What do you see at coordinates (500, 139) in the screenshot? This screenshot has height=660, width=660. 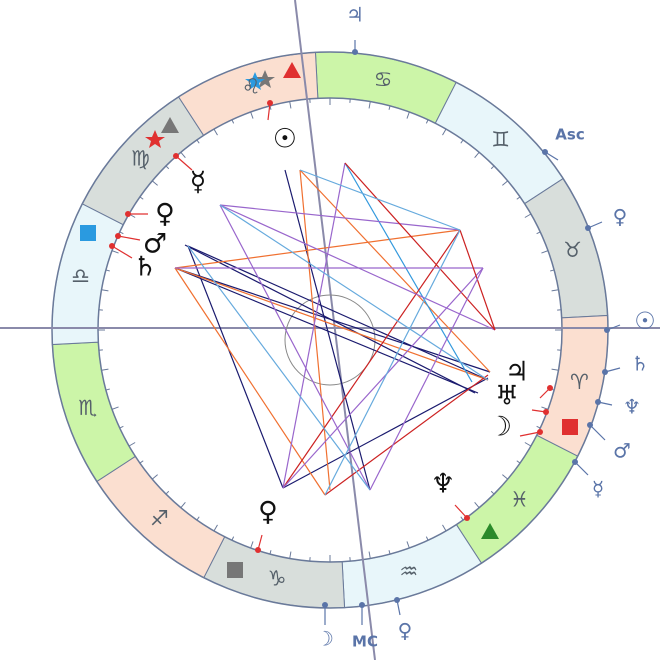 I see `sign-glyph: ♊` at bounding box center [500, 139].